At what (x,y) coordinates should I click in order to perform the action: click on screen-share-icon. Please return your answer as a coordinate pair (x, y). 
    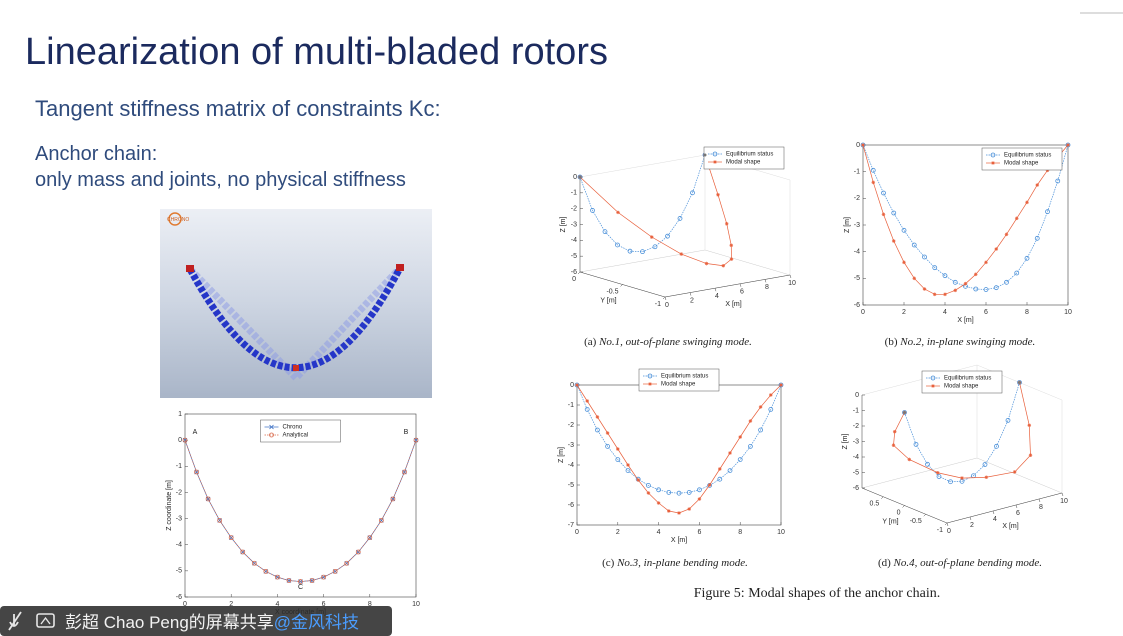
    Looking at the image, I should click on (45, 620).